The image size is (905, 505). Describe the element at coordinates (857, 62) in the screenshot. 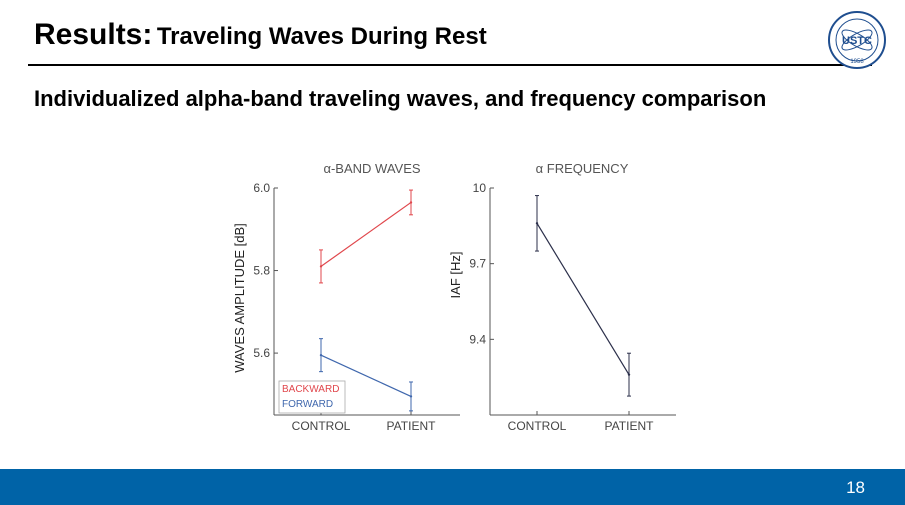

I see `logo-year: 1958` at that location.